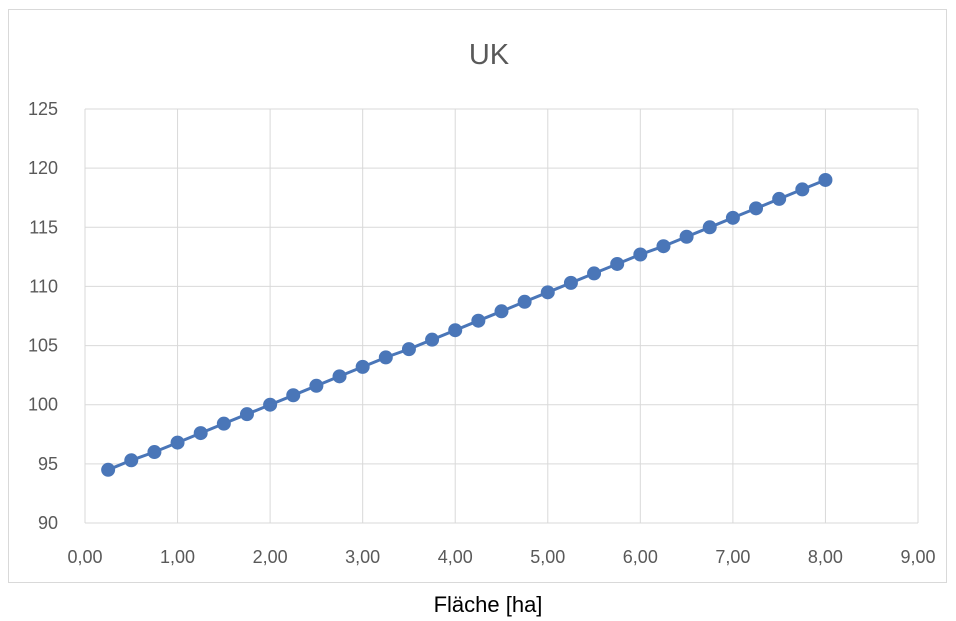  Describe the element at coordinates (177, 557) in the screenshot. I see `x-tick-label: 1,00` at that location.